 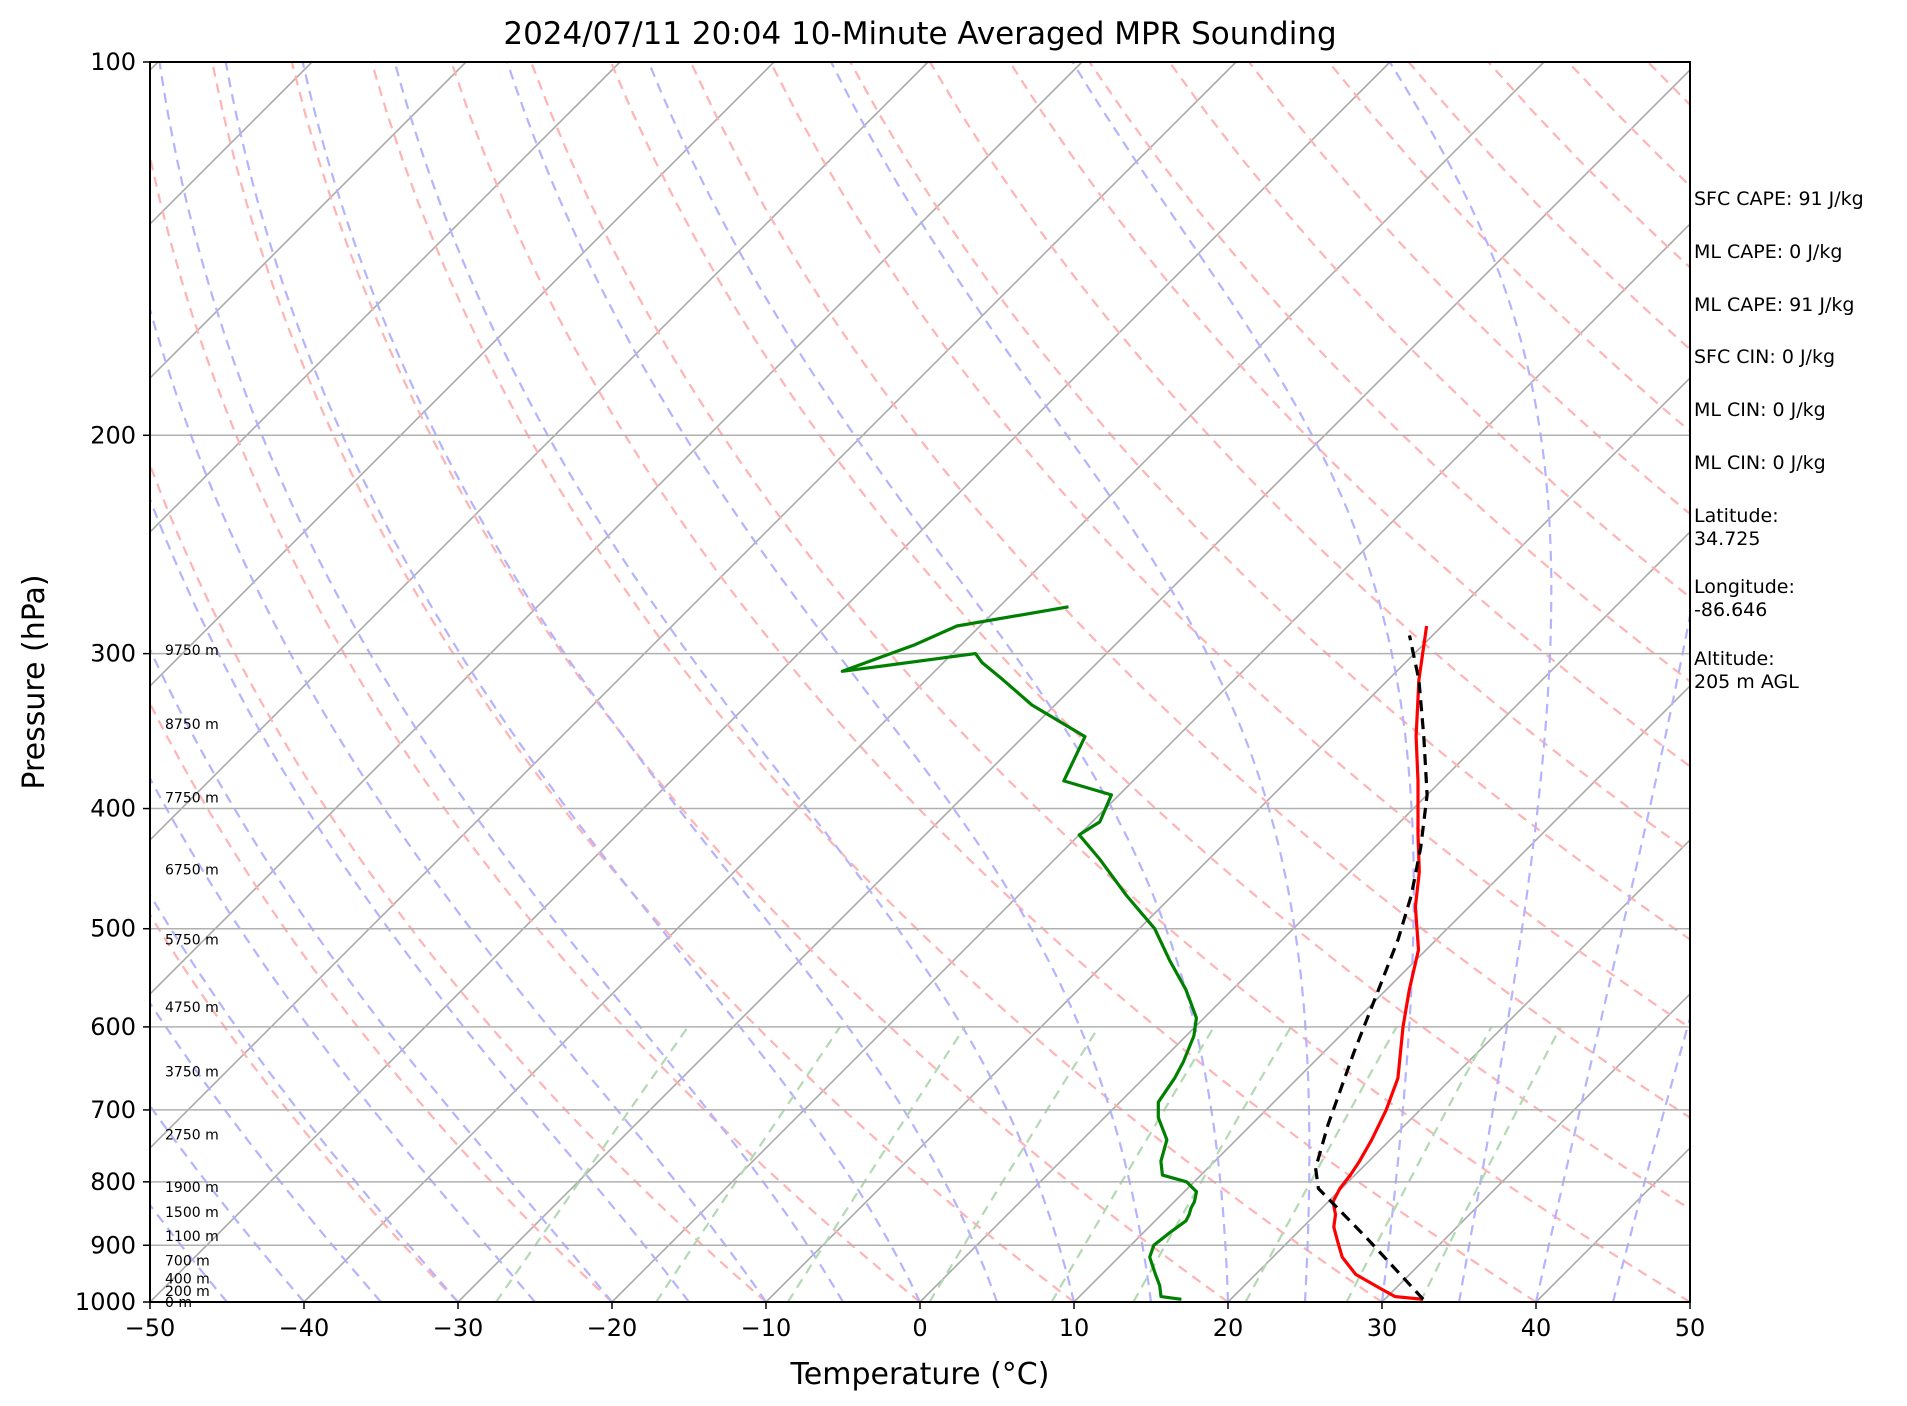 What do you see at coordinates (919, 1328) in the screenshot?
I see `x-tick-label: 0` at bounding box center [919, 1328].